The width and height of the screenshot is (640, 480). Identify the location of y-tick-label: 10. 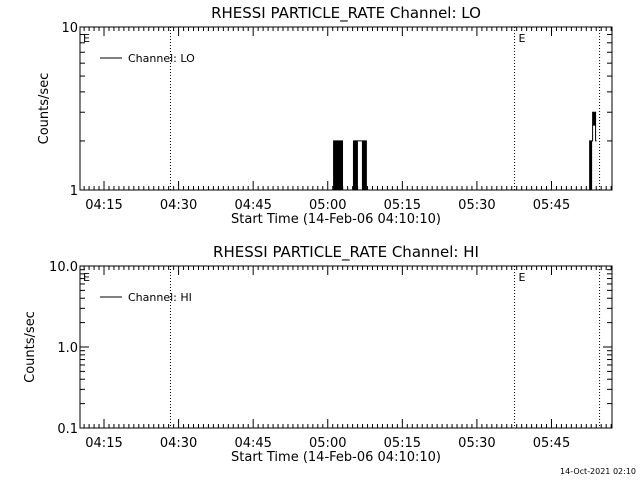
(69, 28).